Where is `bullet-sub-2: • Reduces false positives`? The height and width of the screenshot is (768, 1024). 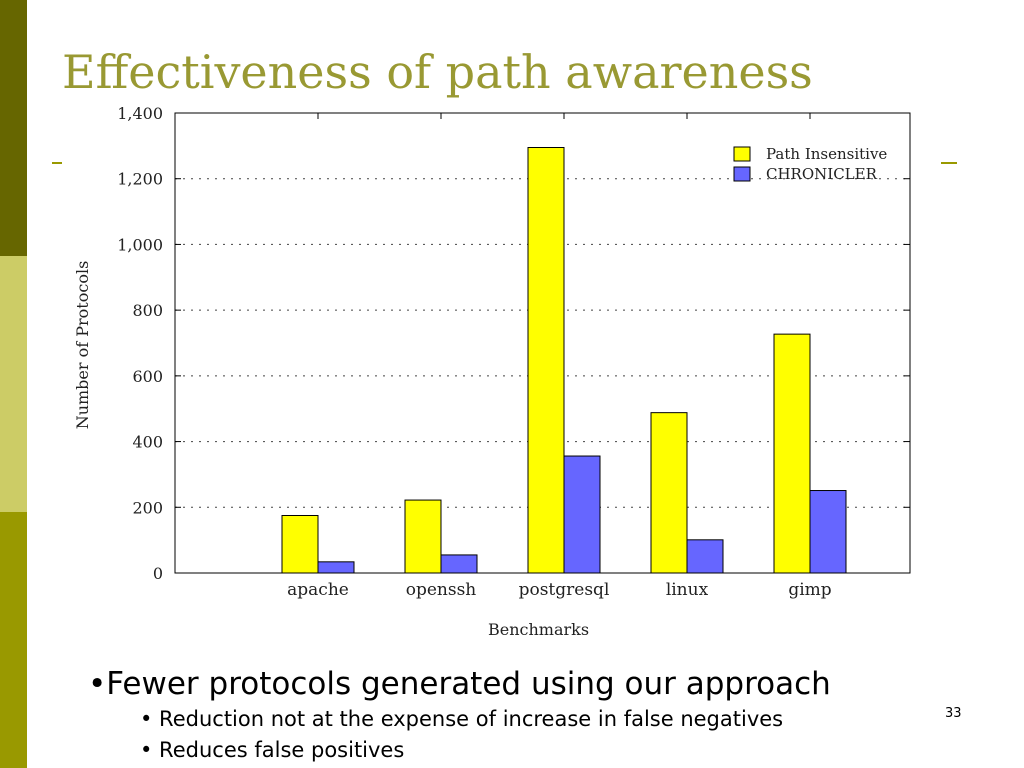 bullet-sub-2: • Reduces false positives is located at coordinates (272, 750).